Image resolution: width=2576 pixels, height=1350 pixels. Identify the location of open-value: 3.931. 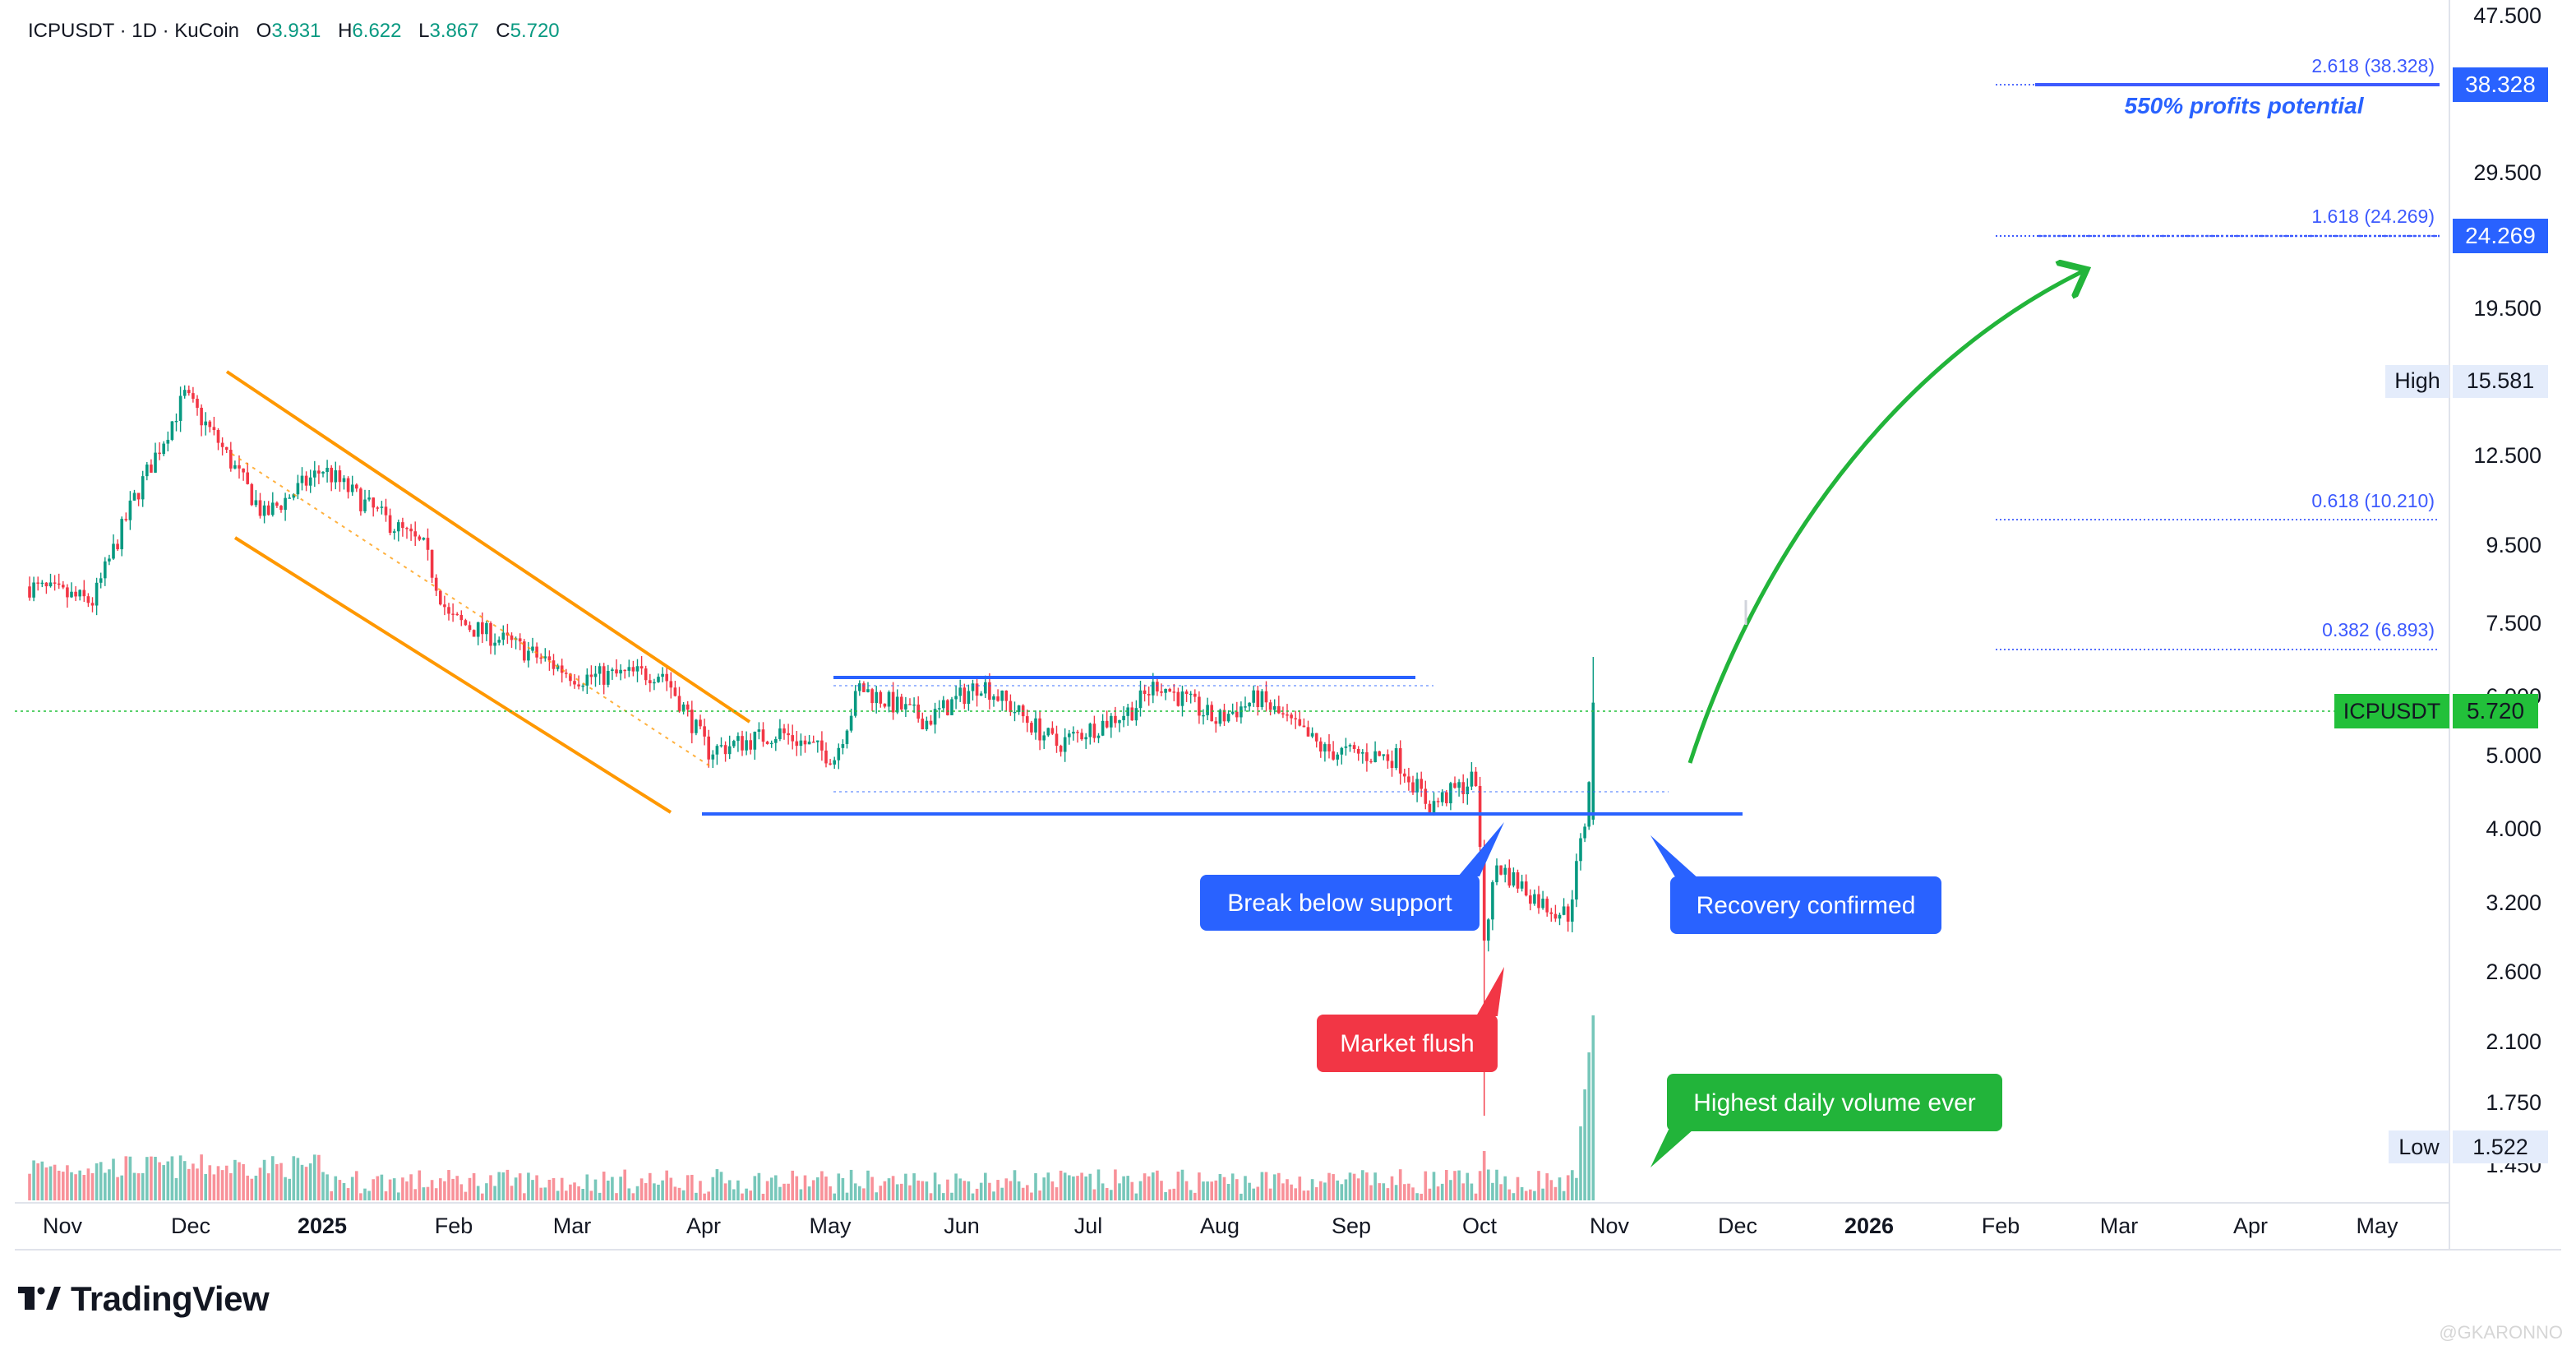
(296, 31).